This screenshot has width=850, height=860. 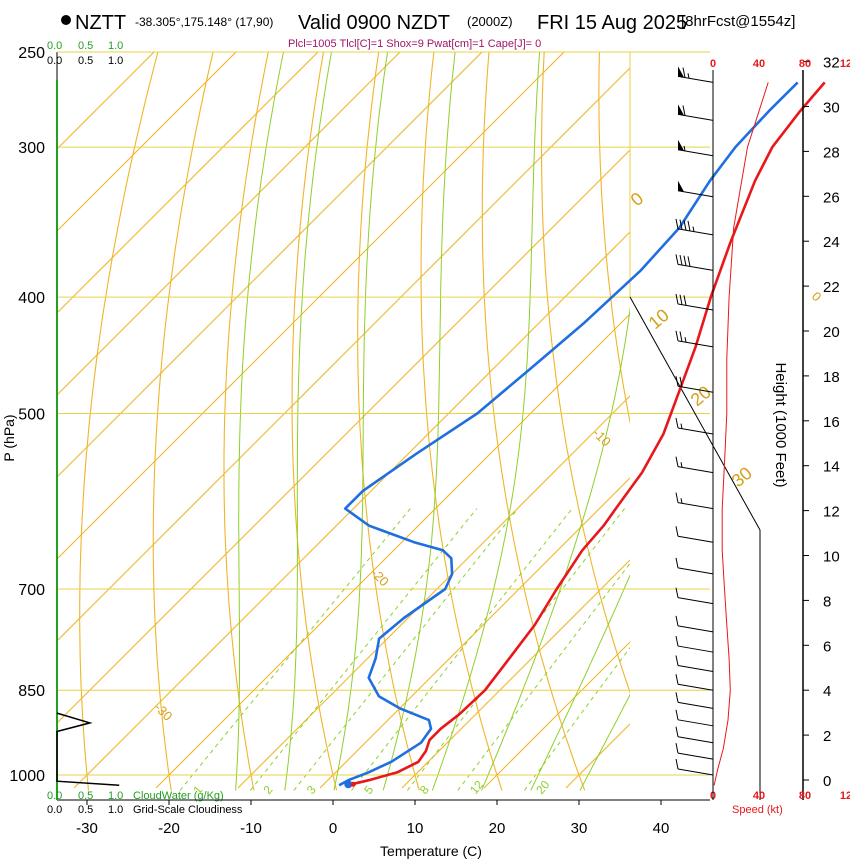 I want to click on cloud-top-green-1: 0.5, so click(x=85, y=46).